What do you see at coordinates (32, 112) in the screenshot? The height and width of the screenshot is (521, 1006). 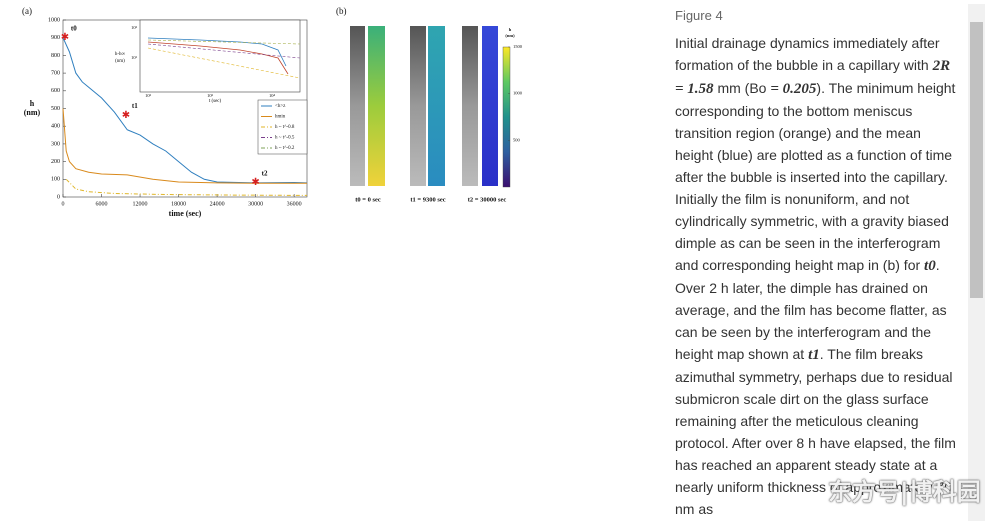 I see `y-axis-label: (nm)` at bounding box center [32, 112].